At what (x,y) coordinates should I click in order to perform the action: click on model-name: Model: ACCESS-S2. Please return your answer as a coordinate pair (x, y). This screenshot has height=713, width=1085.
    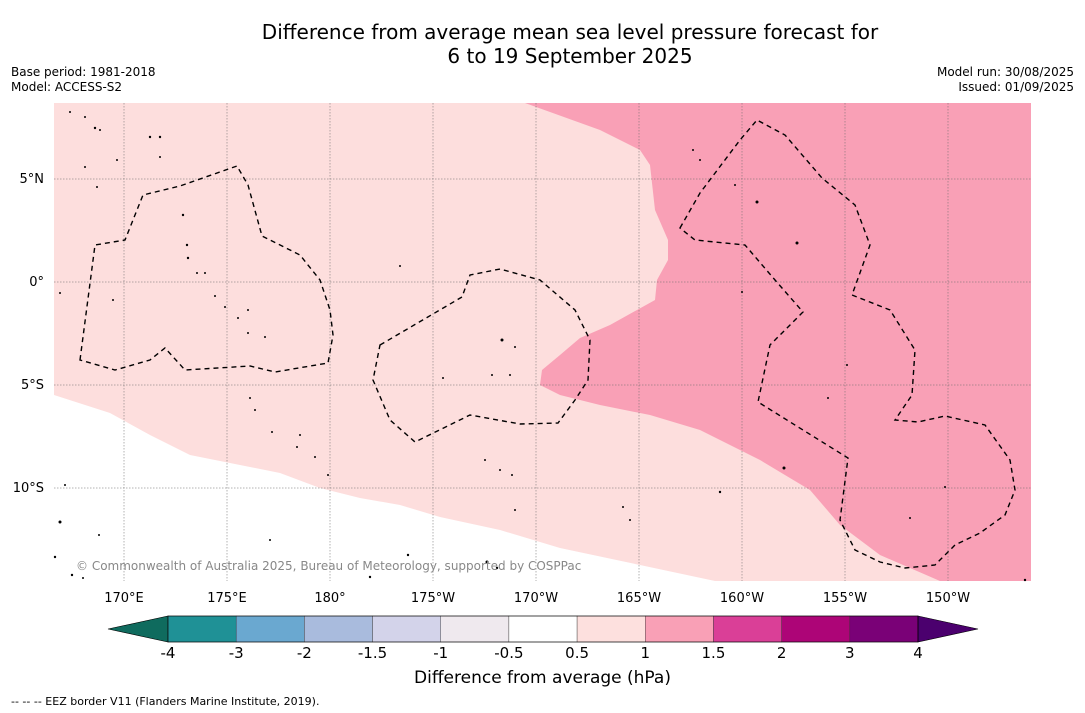
    Looking at the image, I should click on (67, 87).